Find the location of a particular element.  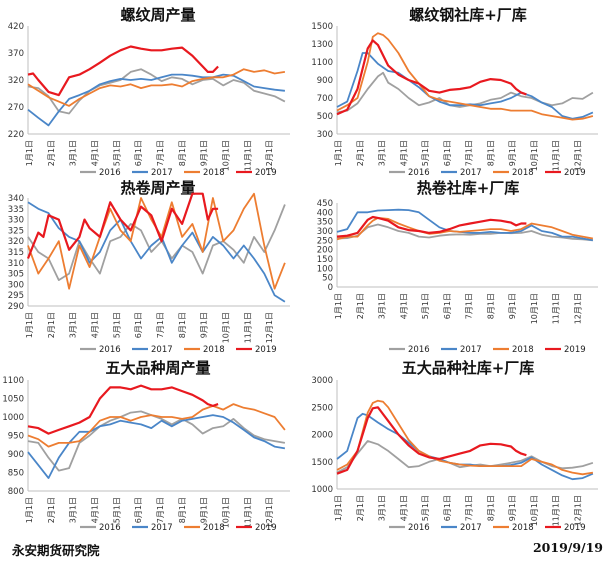

y-tick-label: 330 is located at coordinates (16, 221).